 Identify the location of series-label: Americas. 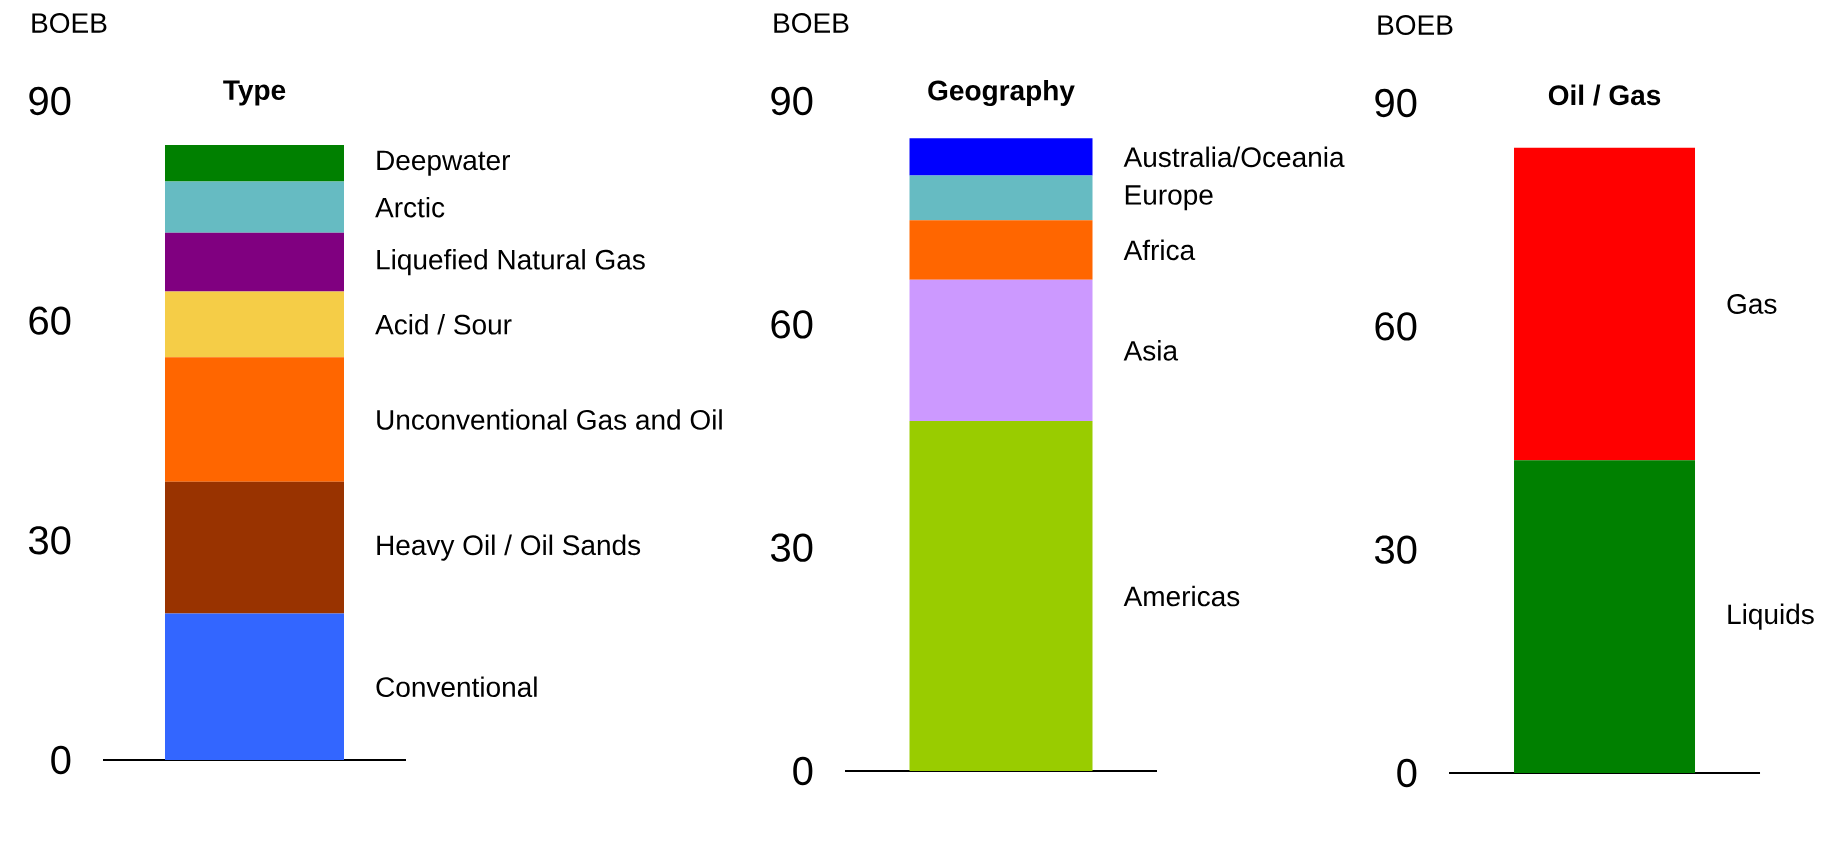
(1181, 596).